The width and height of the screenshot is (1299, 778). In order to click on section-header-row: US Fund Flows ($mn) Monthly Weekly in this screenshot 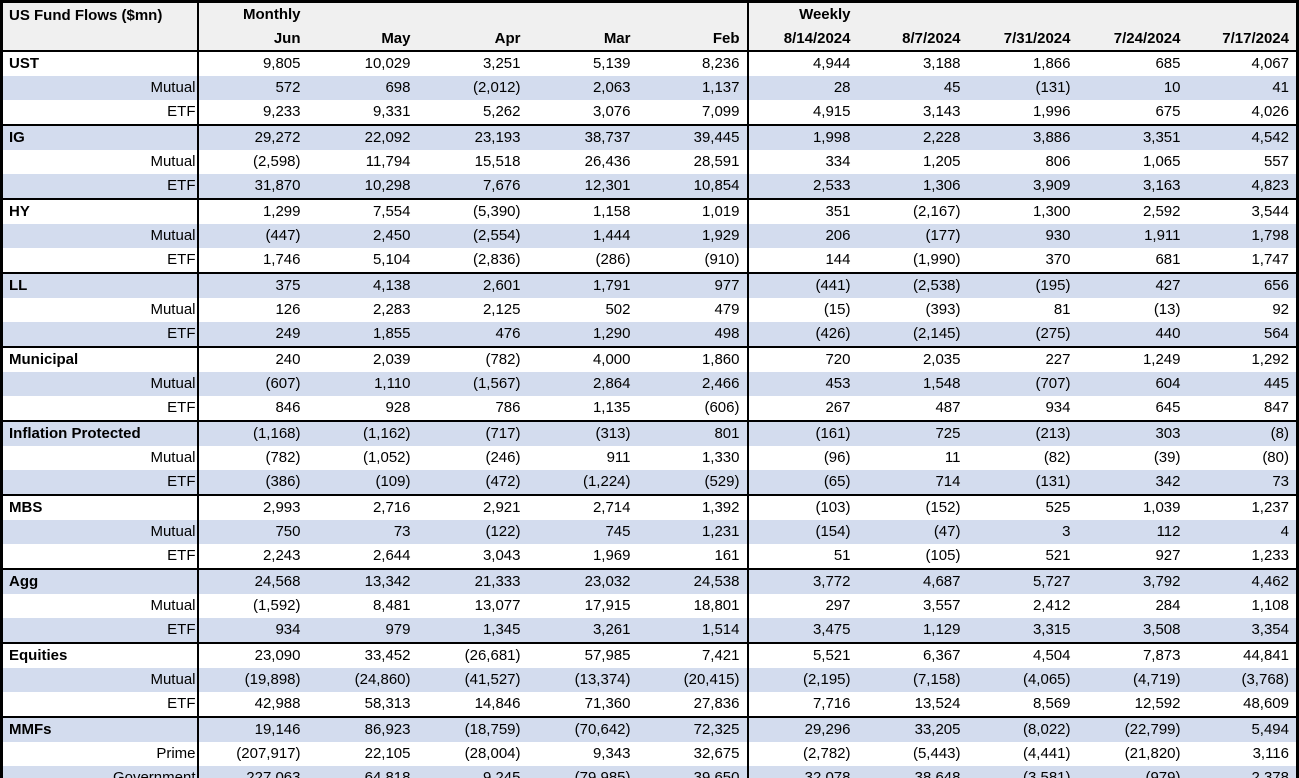, I will do `click(649, 26)`.